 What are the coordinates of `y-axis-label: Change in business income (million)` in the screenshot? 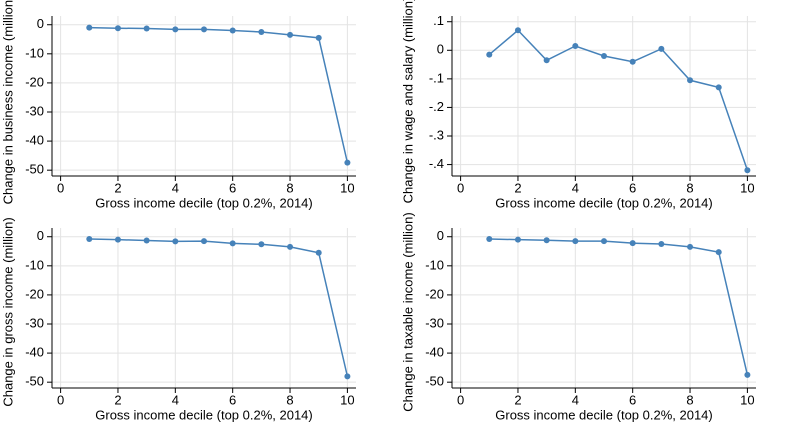 It's located at (7, 102).